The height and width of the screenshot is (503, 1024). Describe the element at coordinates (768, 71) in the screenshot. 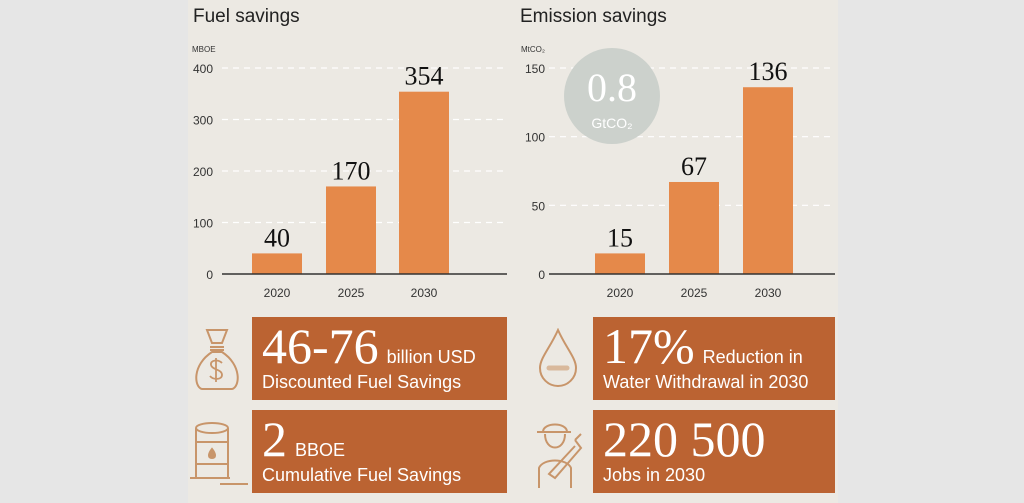

I see `data-label: 136` at that location.